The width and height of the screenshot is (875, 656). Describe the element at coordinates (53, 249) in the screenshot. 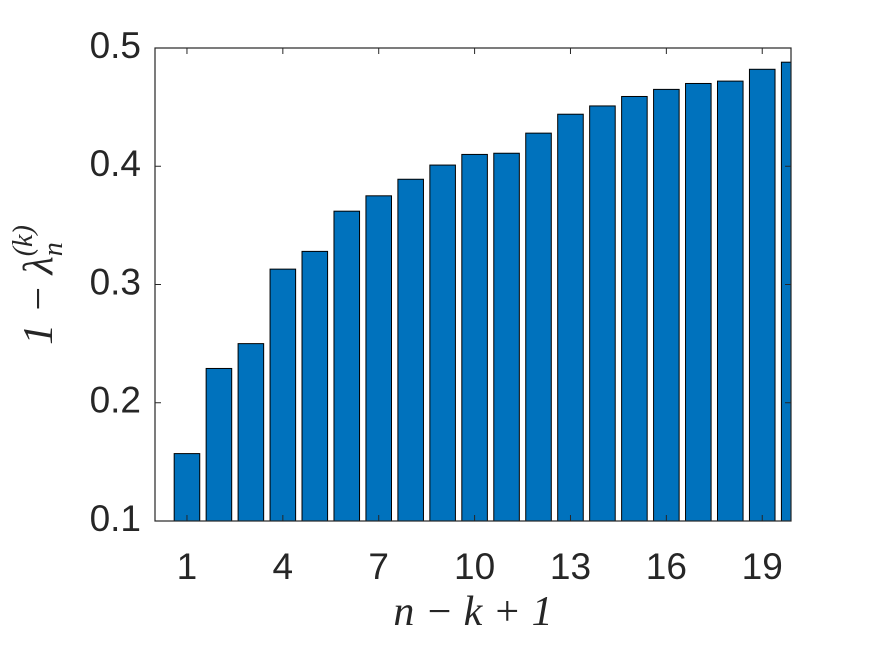

I see `y-label-sub: n` at that location.